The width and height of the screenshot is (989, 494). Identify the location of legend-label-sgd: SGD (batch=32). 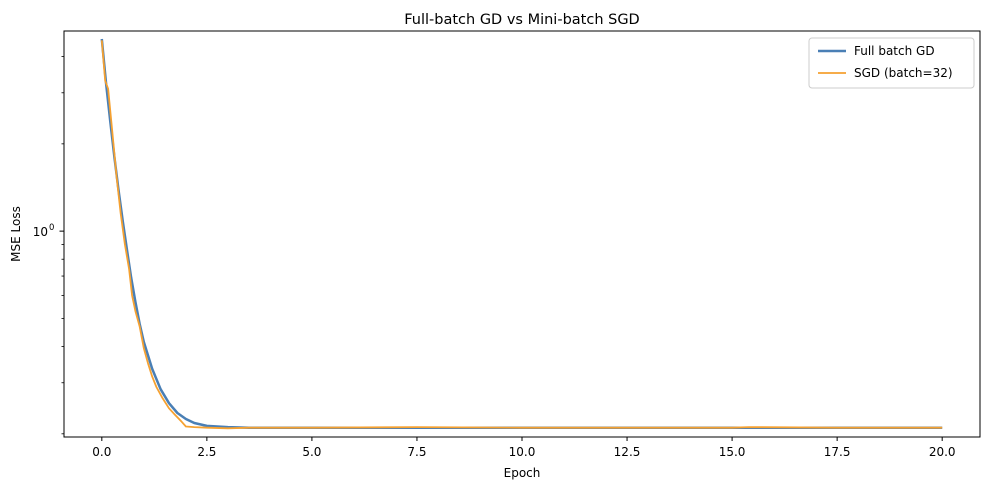
(903, 73).